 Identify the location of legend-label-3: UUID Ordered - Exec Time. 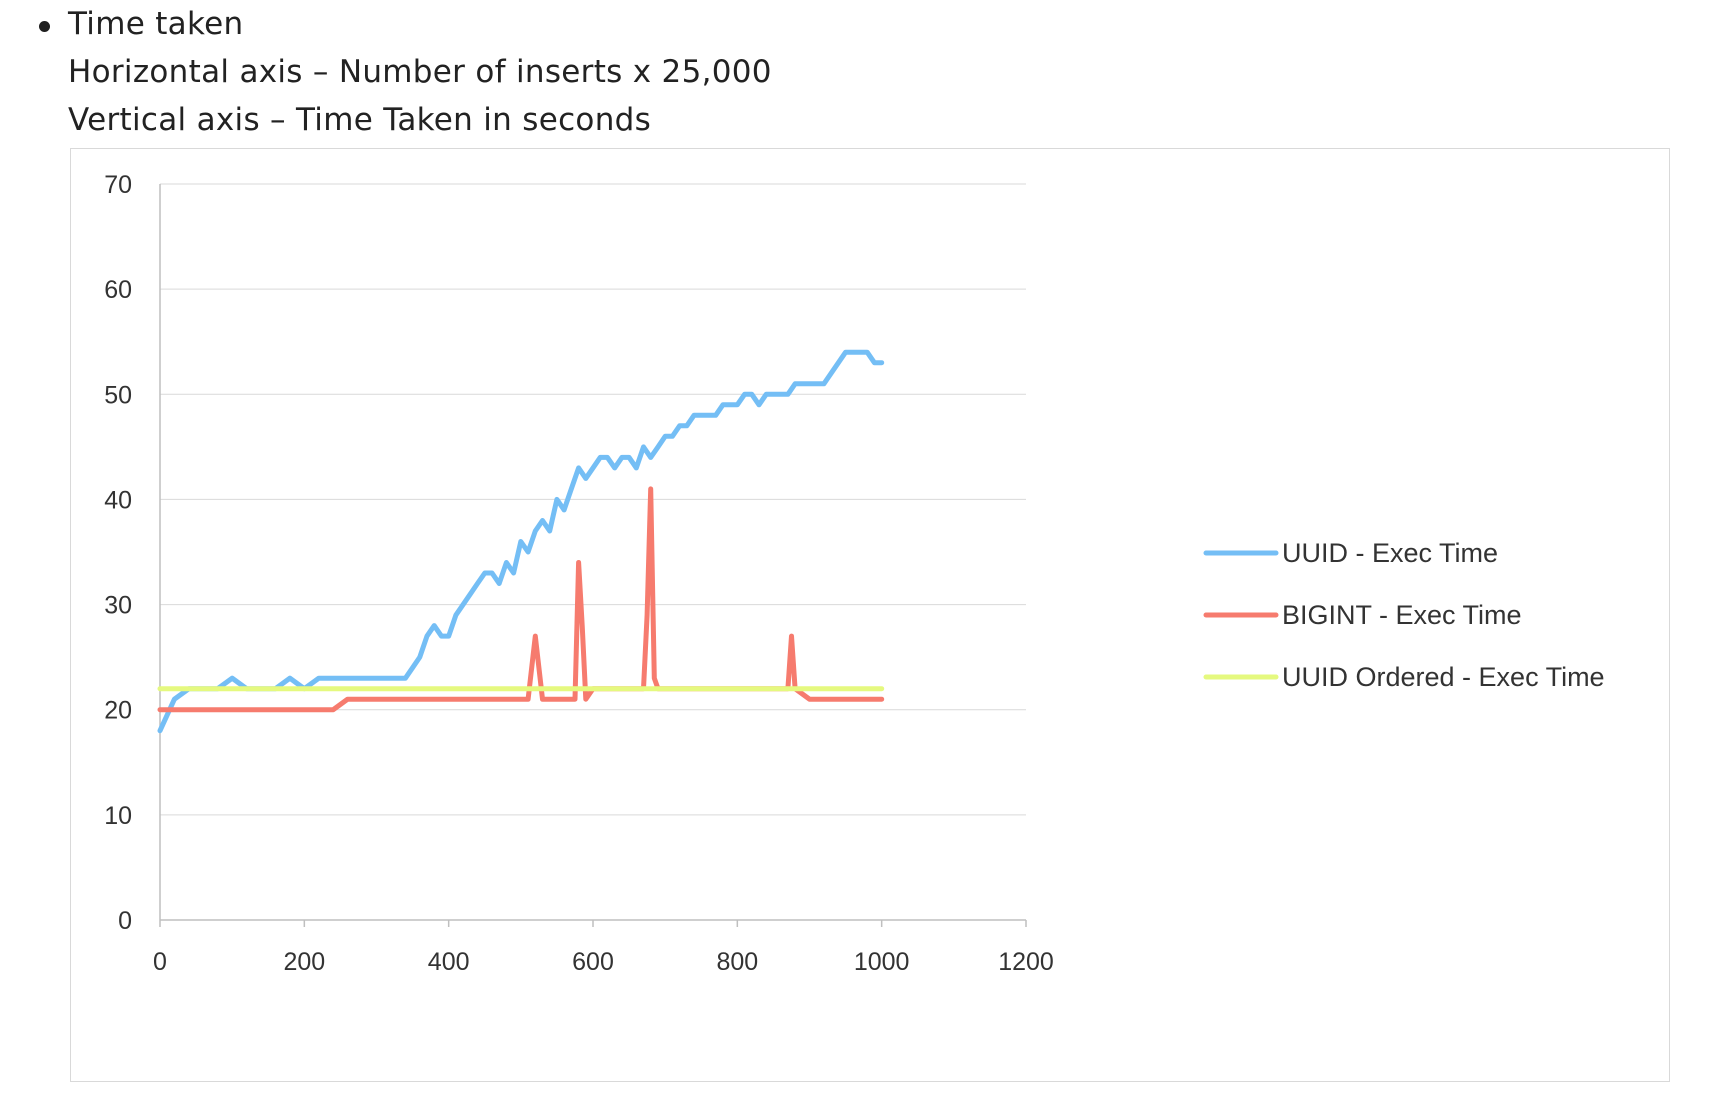
(1443, 677).